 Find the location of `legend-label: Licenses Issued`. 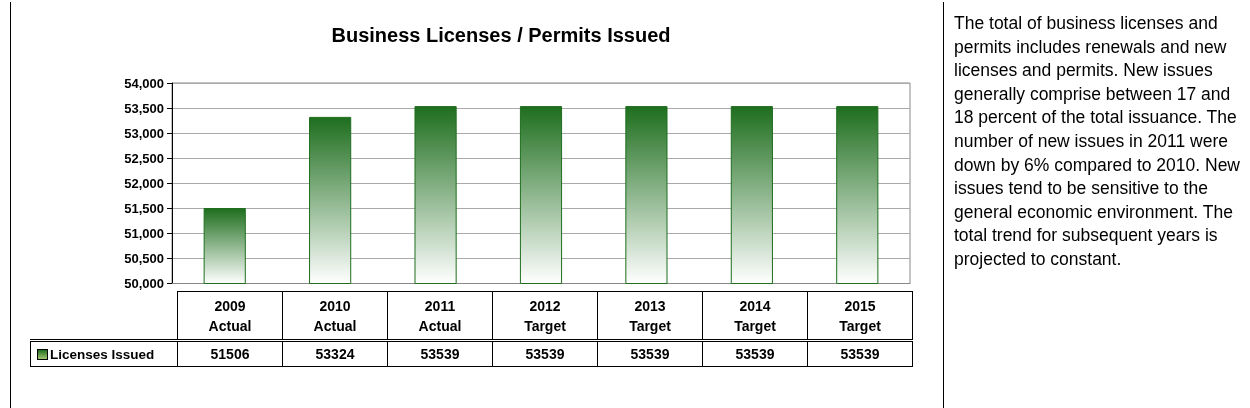

legend-label: Licenses Issued is located at coordinates (104, 353).